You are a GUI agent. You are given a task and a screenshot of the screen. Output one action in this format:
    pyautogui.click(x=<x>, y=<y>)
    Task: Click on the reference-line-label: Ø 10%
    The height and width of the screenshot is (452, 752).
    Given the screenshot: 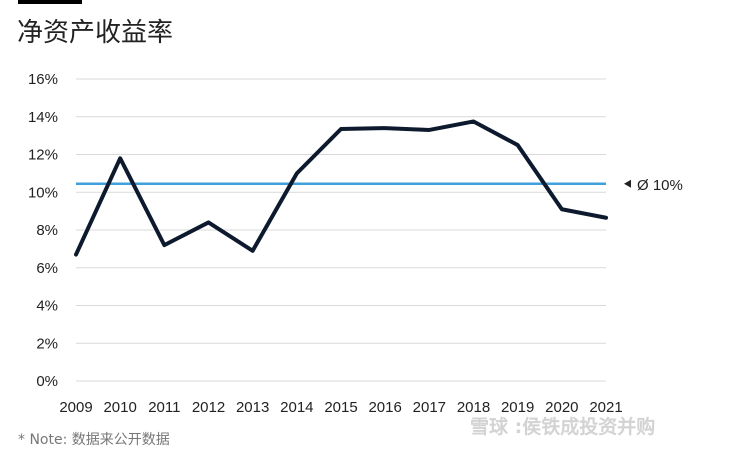 What is the action you would take?
    pyautogui.click(x=660, y=185)
    